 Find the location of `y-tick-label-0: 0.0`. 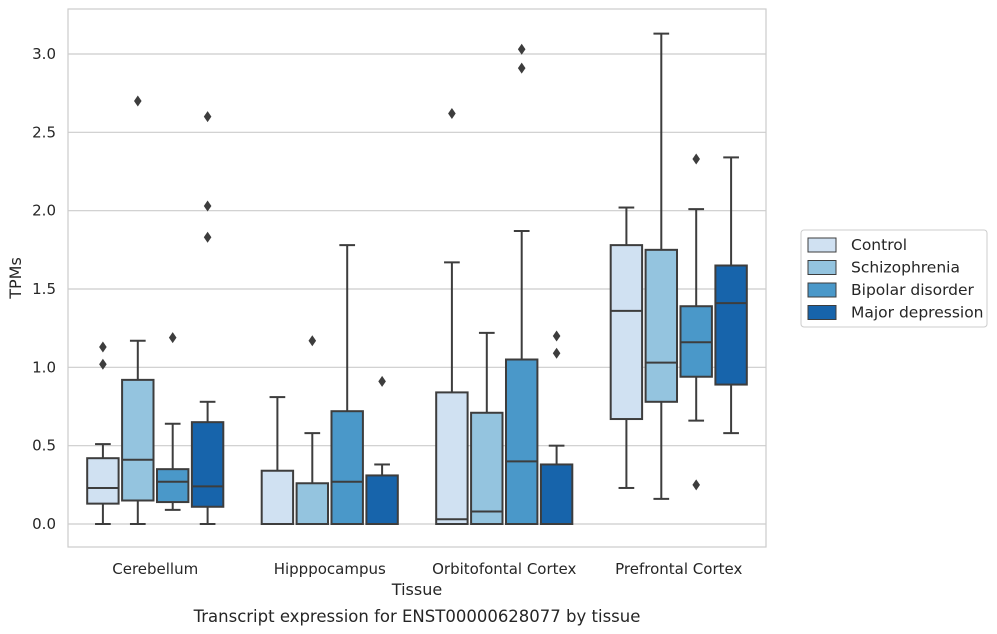

y-tick-label-0: 0.0 is located at coordinates (44, 524).